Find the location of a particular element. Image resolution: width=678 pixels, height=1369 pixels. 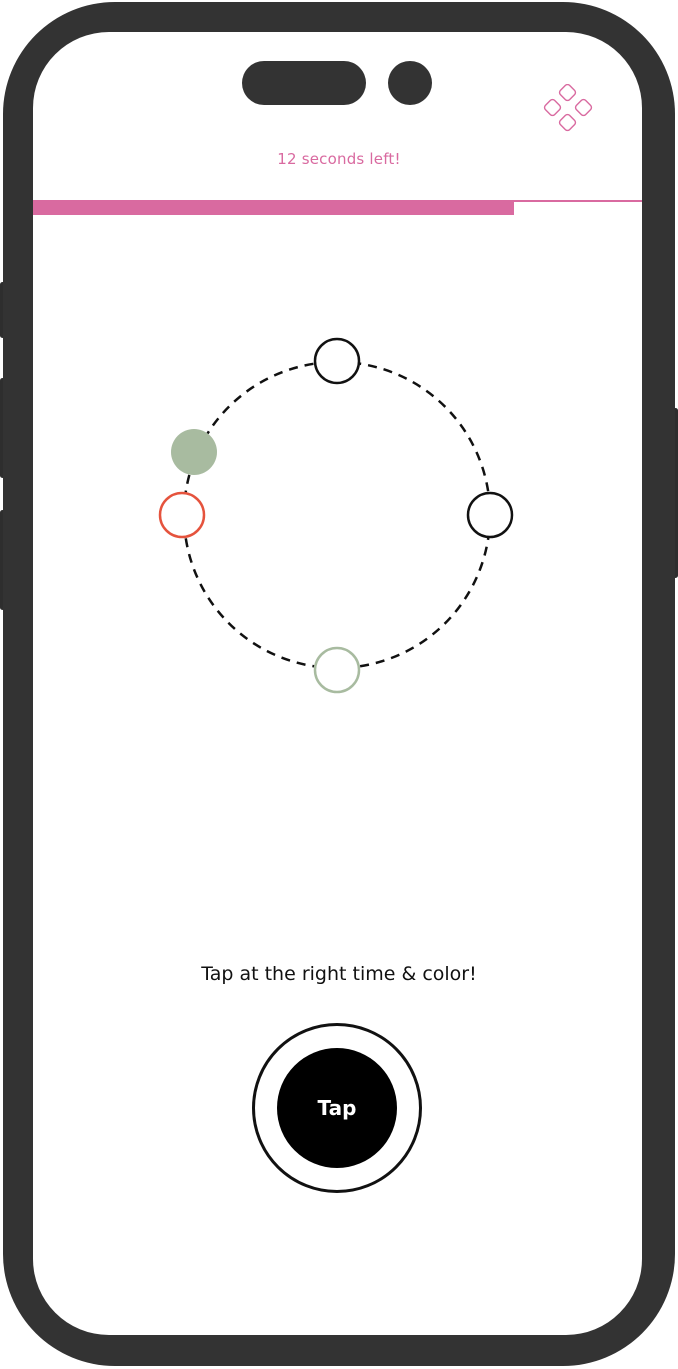

timing-ring is located at coordinates (336, 515).